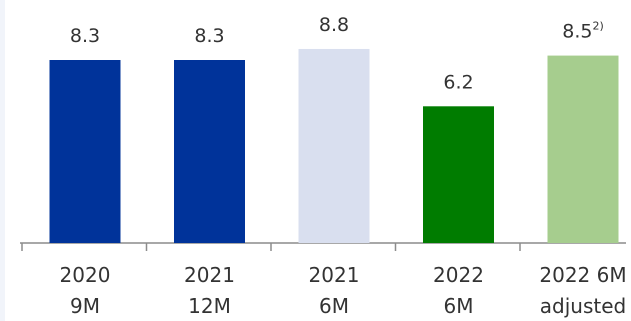 The height and width of the screenshot is (321, 631). What do you see at coordinates (85, 306) in the screenshot?
I see `category-label: 9M` at bounding box center [85, 306].